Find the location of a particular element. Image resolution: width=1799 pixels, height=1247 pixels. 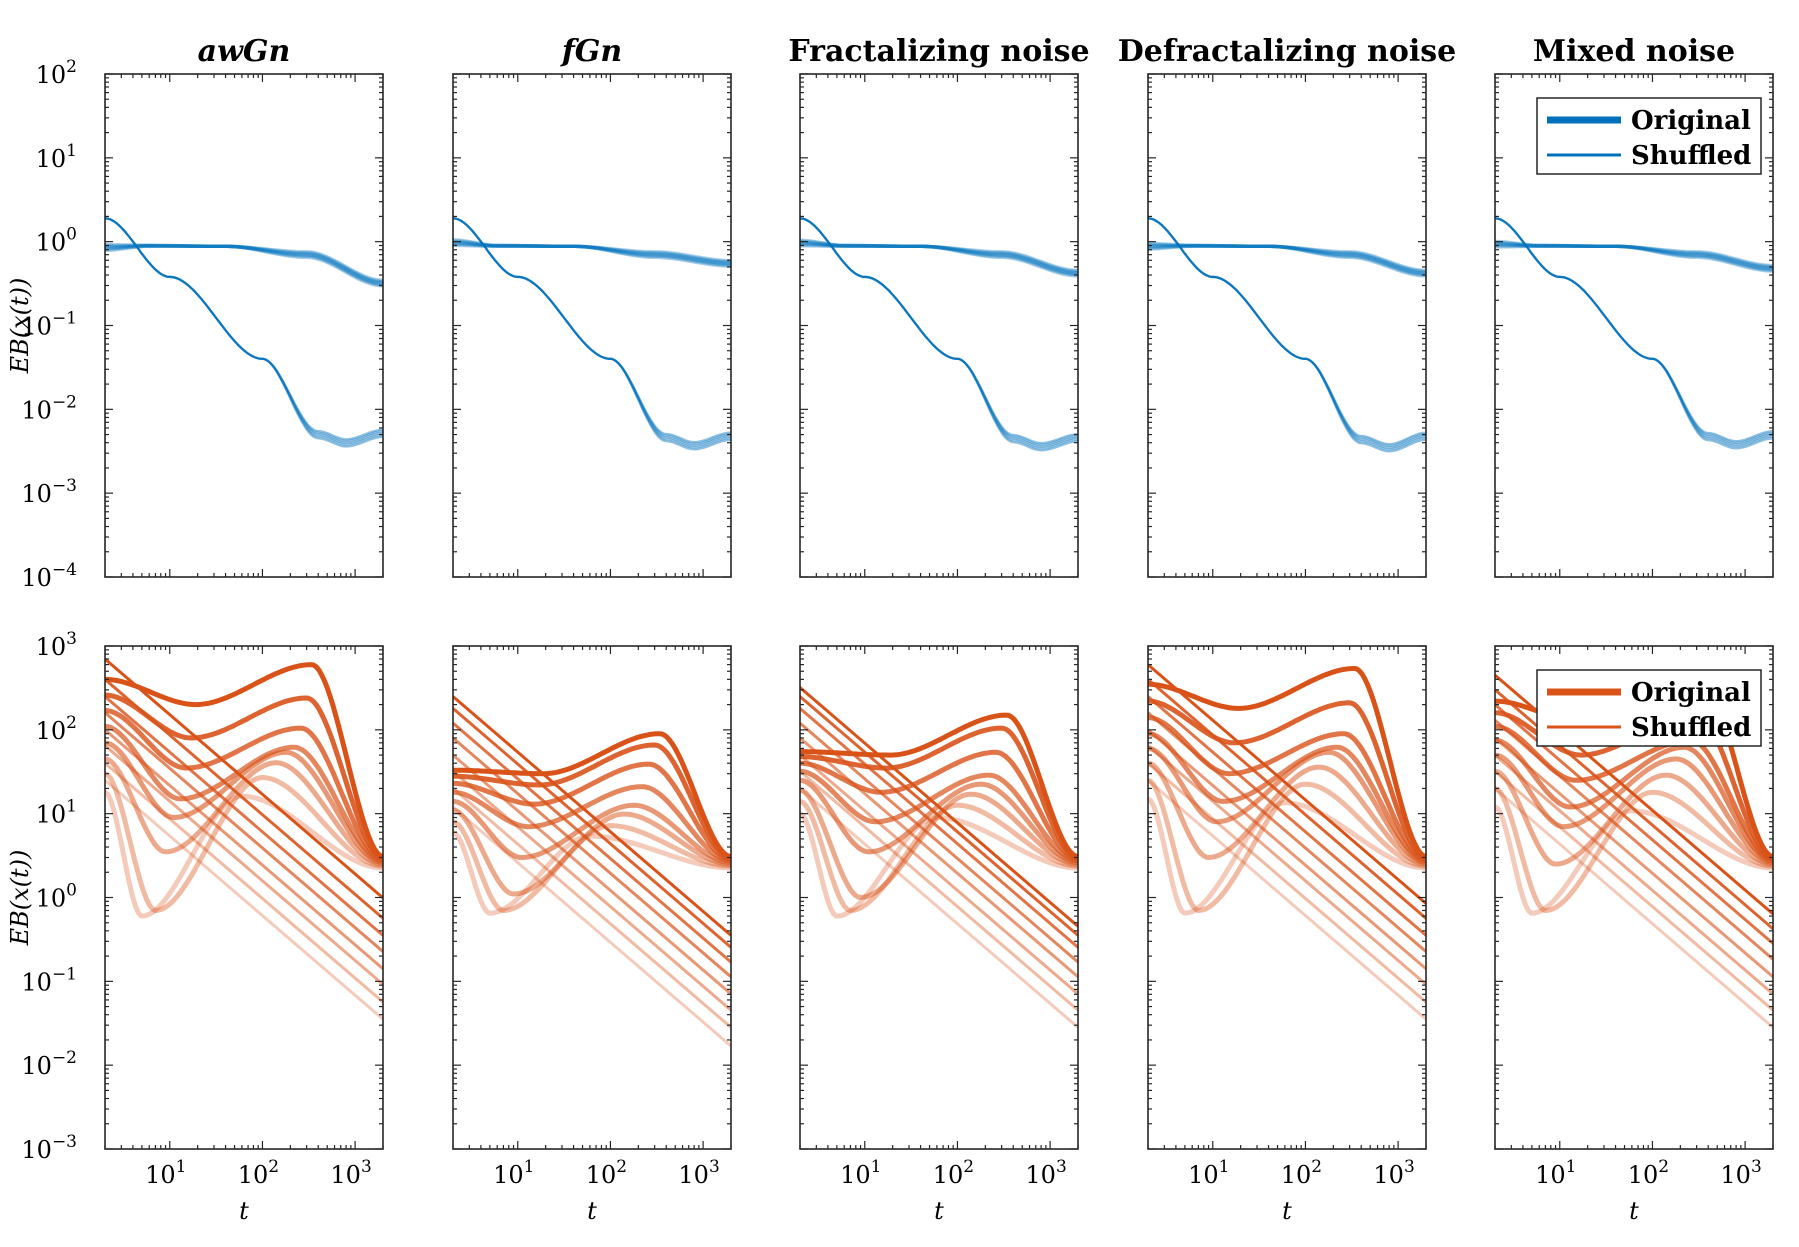

column-title: awGn is located at coordinates (244, 51).